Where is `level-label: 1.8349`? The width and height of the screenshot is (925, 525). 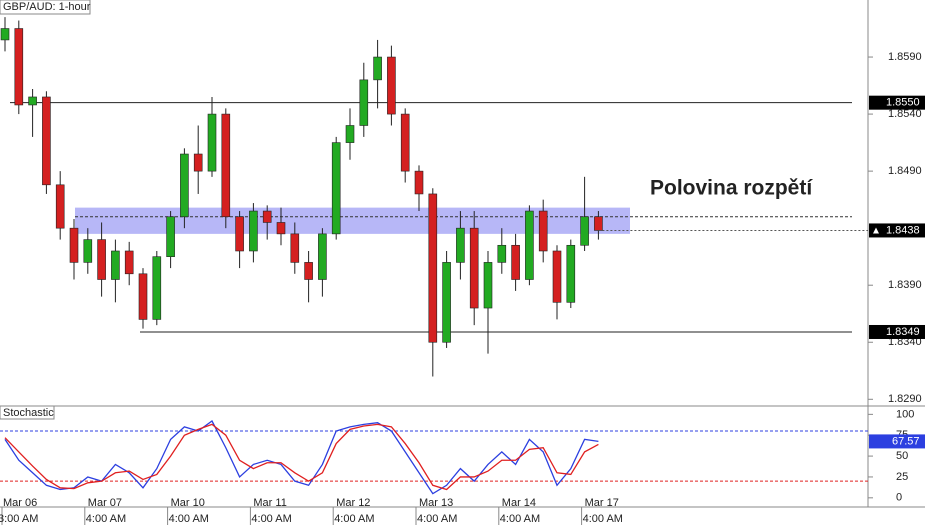 level-label: 1.8349 is located at coordinates (903, 332).